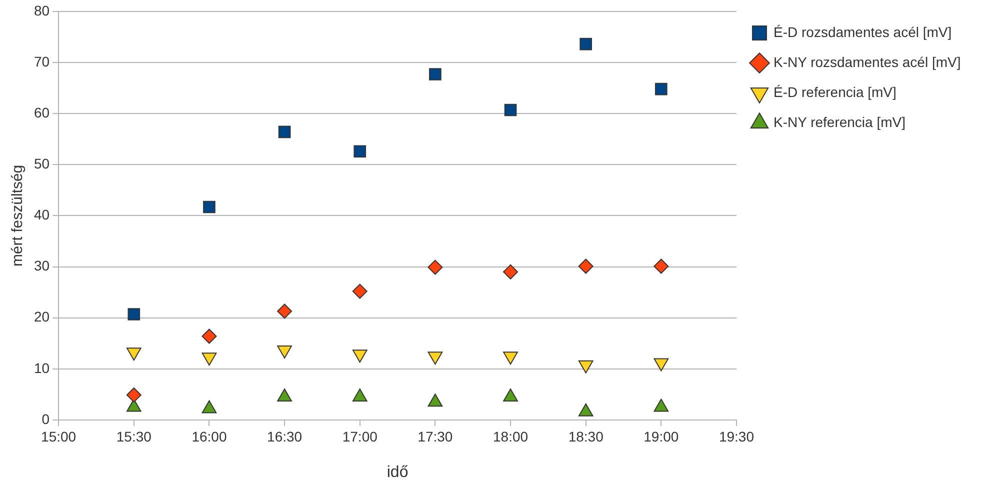  What do you see at coordinates (839, 122) in the screenshot?
I see `legend-label: K-NY referencia [mV]` at bounding box center [839, 122].